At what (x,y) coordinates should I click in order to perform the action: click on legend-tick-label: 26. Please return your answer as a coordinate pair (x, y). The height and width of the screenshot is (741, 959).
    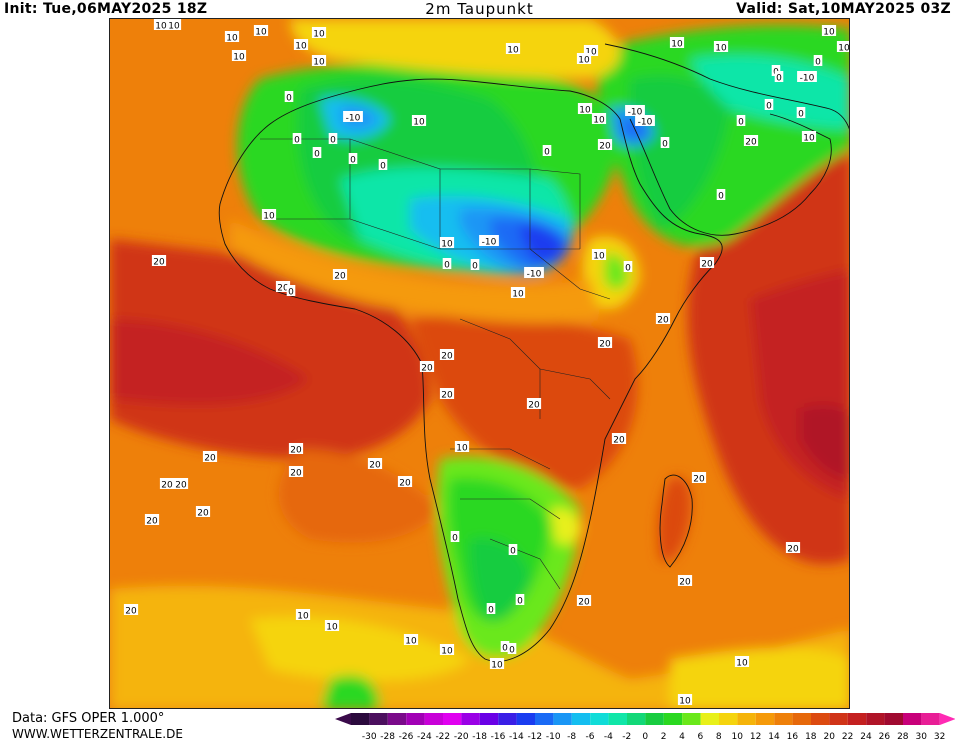
    Looking at the image, I should click on (885, 736).